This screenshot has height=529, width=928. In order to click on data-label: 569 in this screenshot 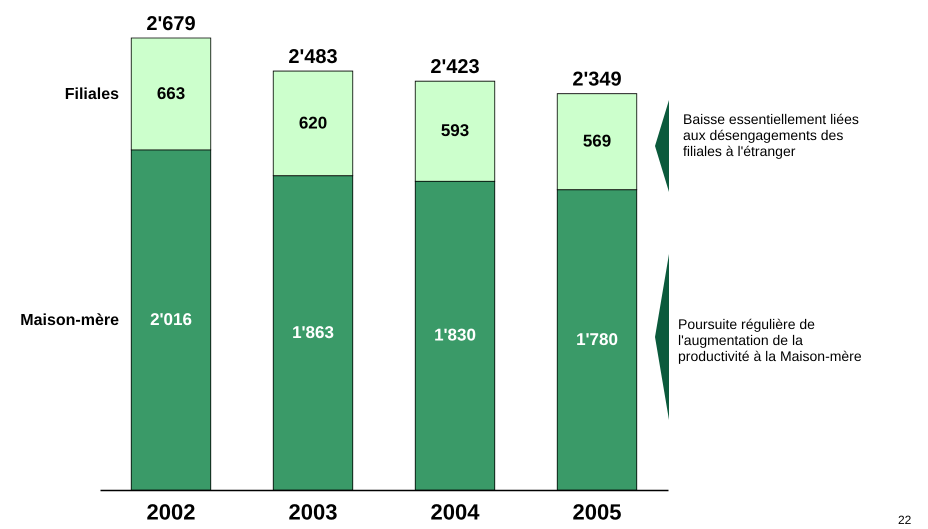, I will do `click(597, 141)`.